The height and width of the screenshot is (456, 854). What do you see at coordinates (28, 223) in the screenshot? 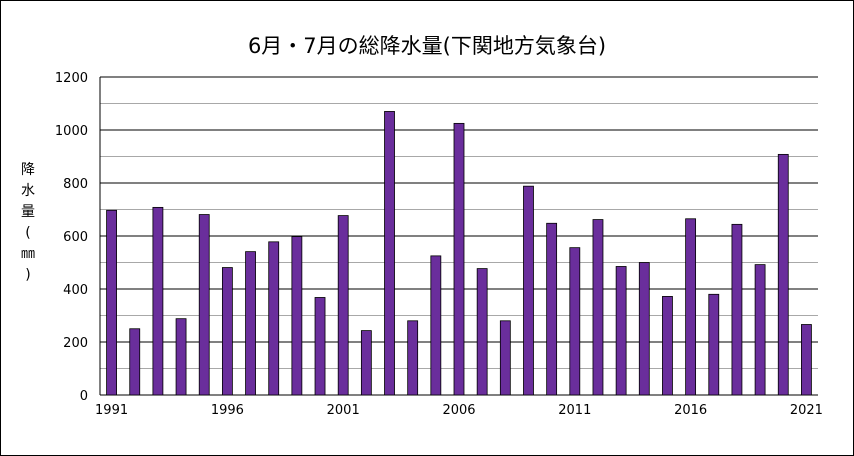
I see `y-axis-label: 降水量 ( ㎜)` at bounding box center [28, 223].